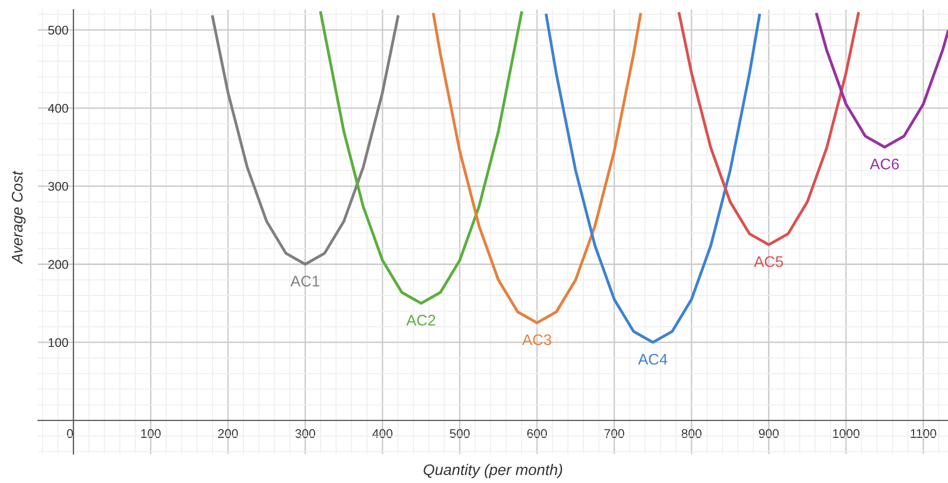 The height and width of the screenshot is (483, 948). Describe the element at coordinates (884, 164) in the screenshot. I see `series-label: AC6` at that location.